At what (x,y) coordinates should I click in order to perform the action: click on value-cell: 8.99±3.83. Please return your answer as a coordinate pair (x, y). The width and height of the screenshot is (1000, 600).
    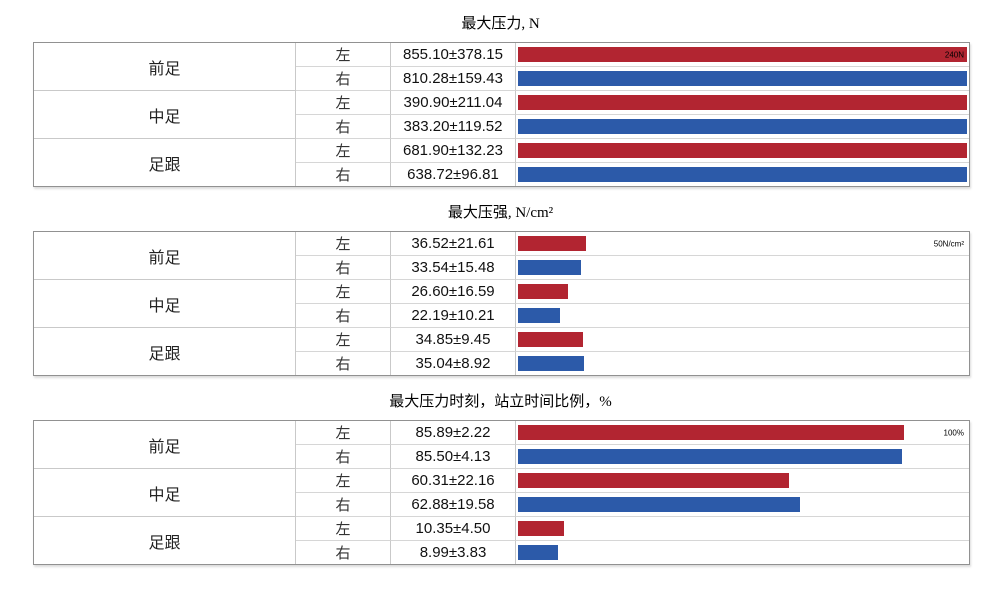
    Looking at the image, I should click on (453, 552).